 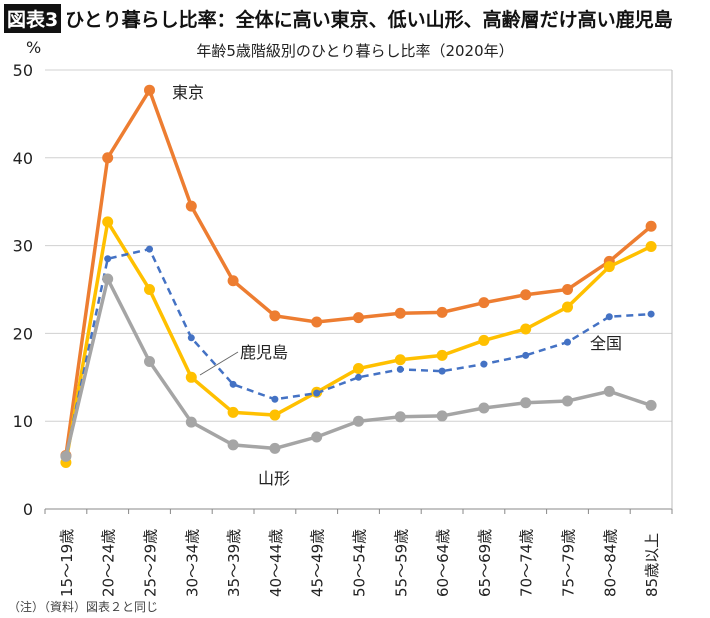 What do you see at coordinates (23, 333) in the screenshot?
I see `y-tick-label: 20` at bounding box center [23, 333].